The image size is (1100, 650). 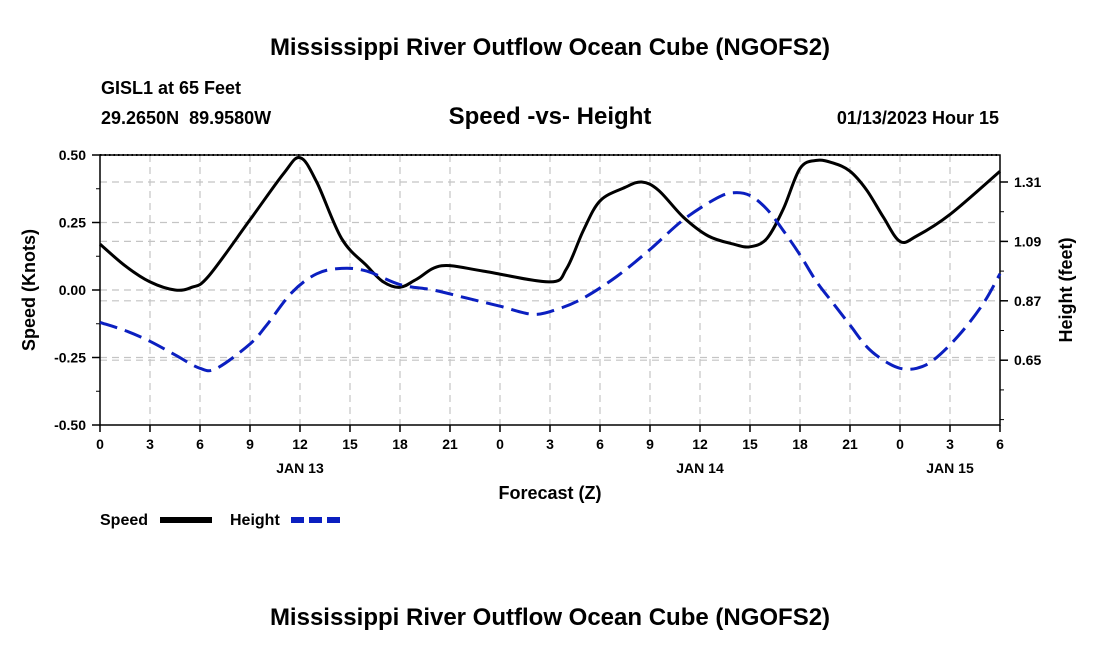 I want to click on left-tick-label: -0.25, so click(x=70, y=358).